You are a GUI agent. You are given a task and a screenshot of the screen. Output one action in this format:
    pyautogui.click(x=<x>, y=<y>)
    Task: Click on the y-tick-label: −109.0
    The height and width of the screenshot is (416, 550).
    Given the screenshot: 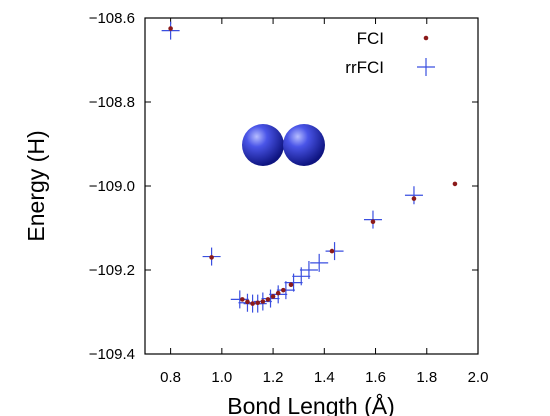 What is the action you would take?
    pyautogui.click(x=112, y=186)
    